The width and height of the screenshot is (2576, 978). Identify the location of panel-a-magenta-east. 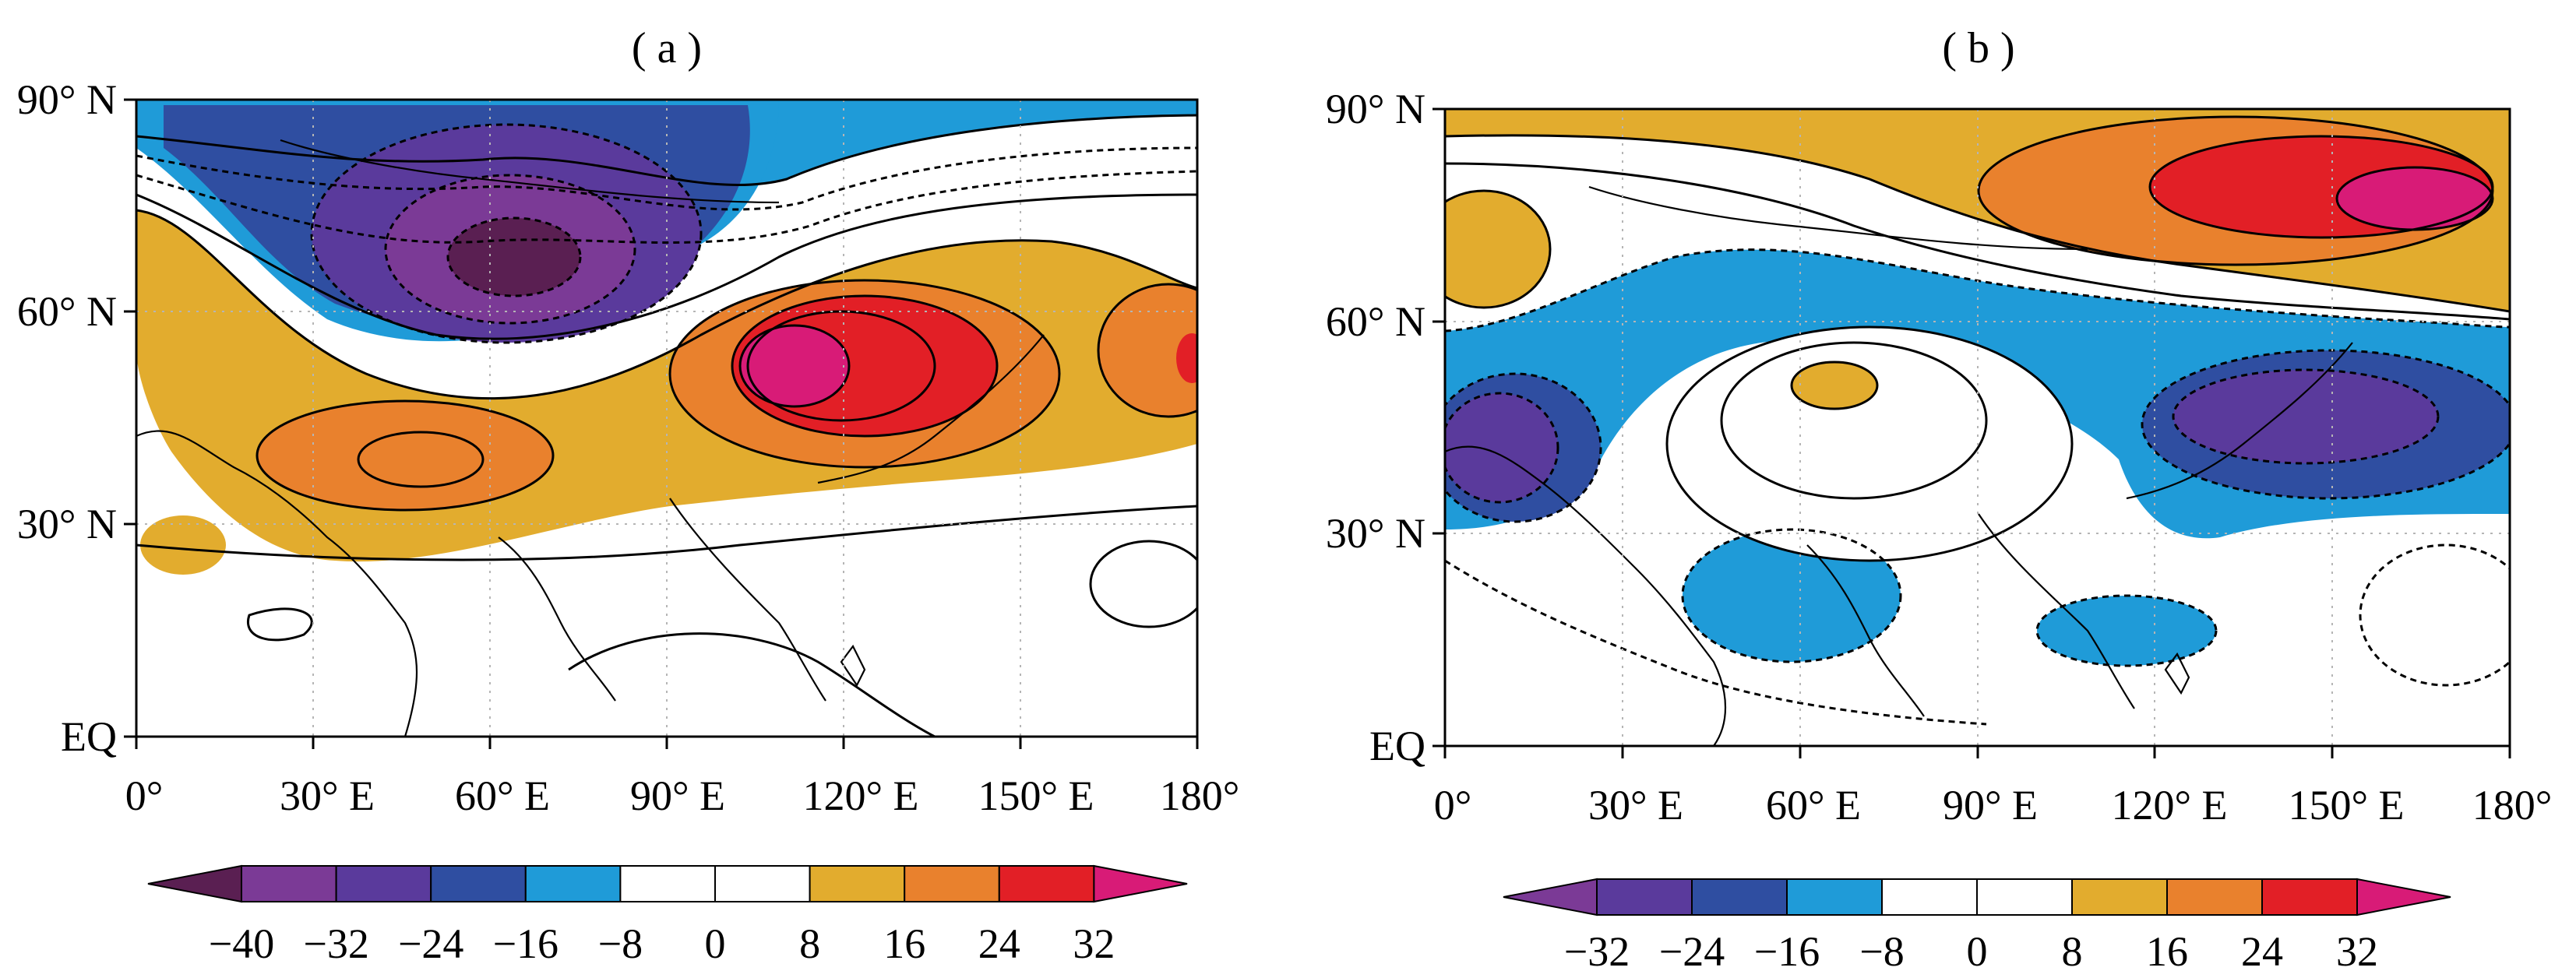
(794, 365).